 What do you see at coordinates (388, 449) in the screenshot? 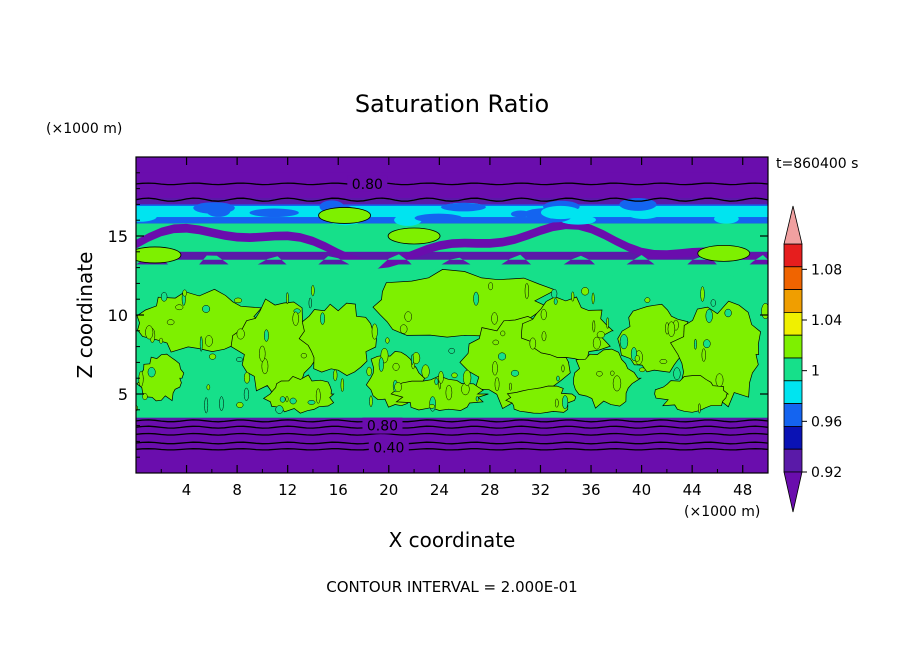
I see `contour-label: 0.40` at bounding box center [388, 449].